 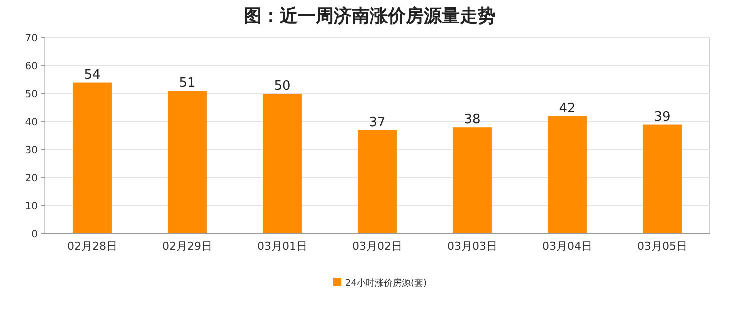 I want to click on y-tick-label: 30, so click(x=31, y=151).